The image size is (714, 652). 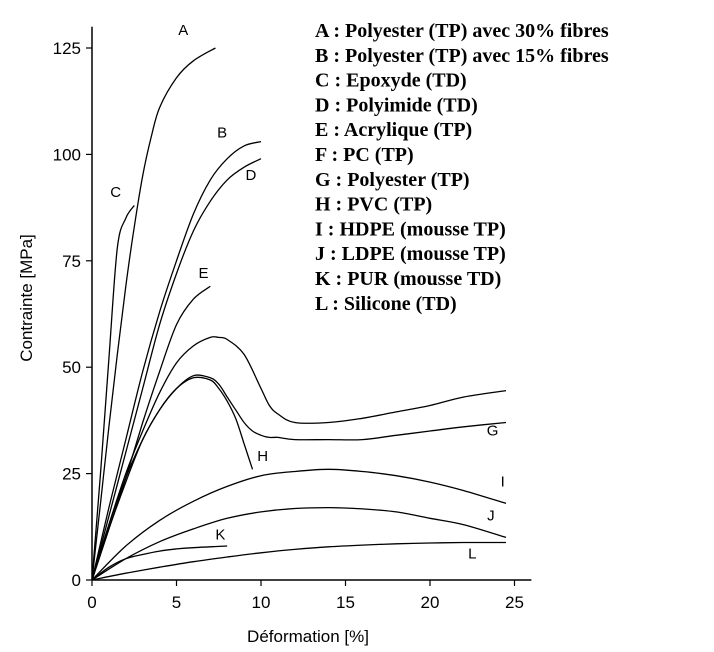 I want to click on curve-label-j: J, so click(x=491, y=515).